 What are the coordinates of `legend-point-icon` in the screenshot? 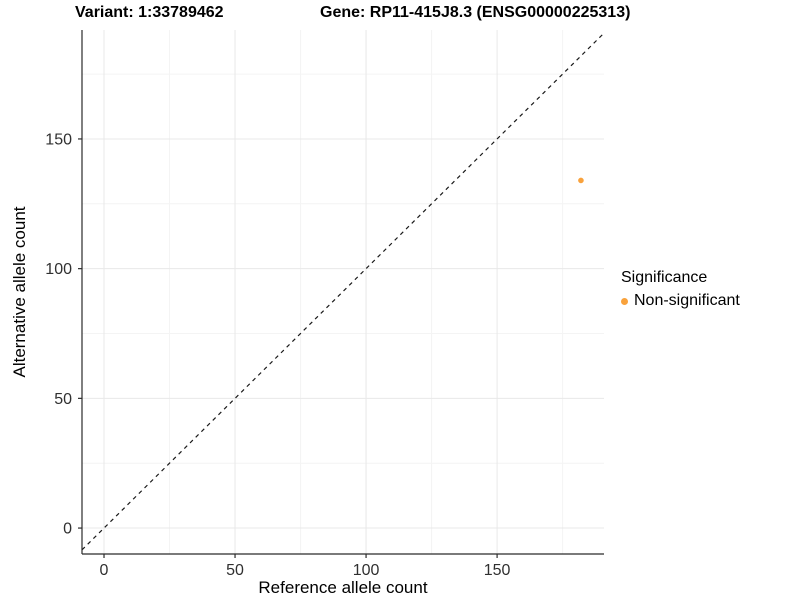 It's located at (624, 301).